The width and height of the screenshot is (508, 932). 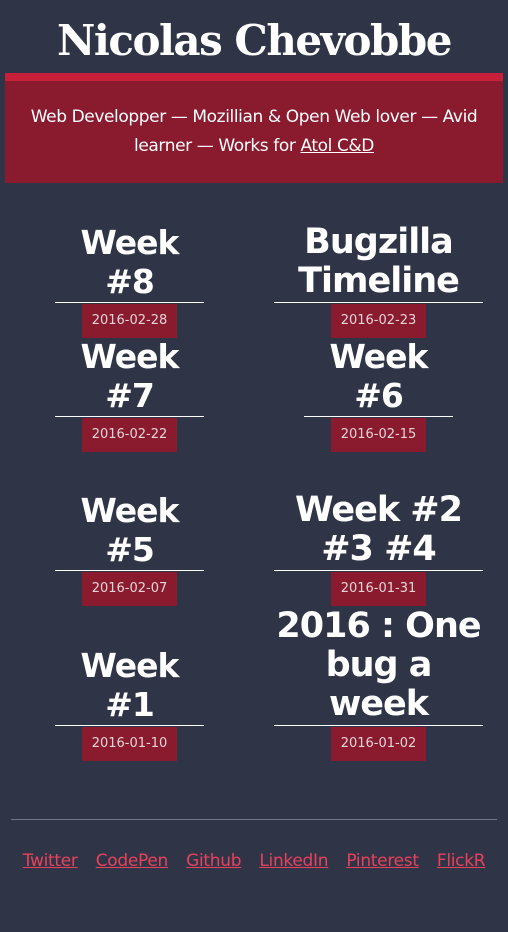 I want to click on post-card: Week #7, so click(x=129, y=377).